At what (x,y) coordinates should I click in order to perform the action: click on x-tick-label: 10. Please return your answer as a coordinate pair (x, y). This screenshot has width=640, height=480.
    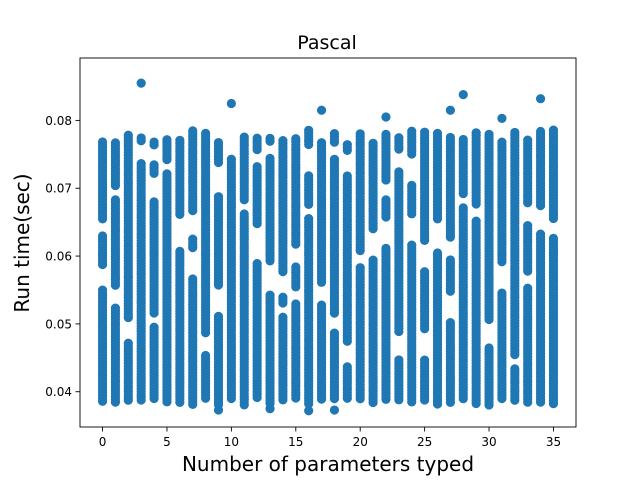
    Looking at the image, I should click on (231, 442).